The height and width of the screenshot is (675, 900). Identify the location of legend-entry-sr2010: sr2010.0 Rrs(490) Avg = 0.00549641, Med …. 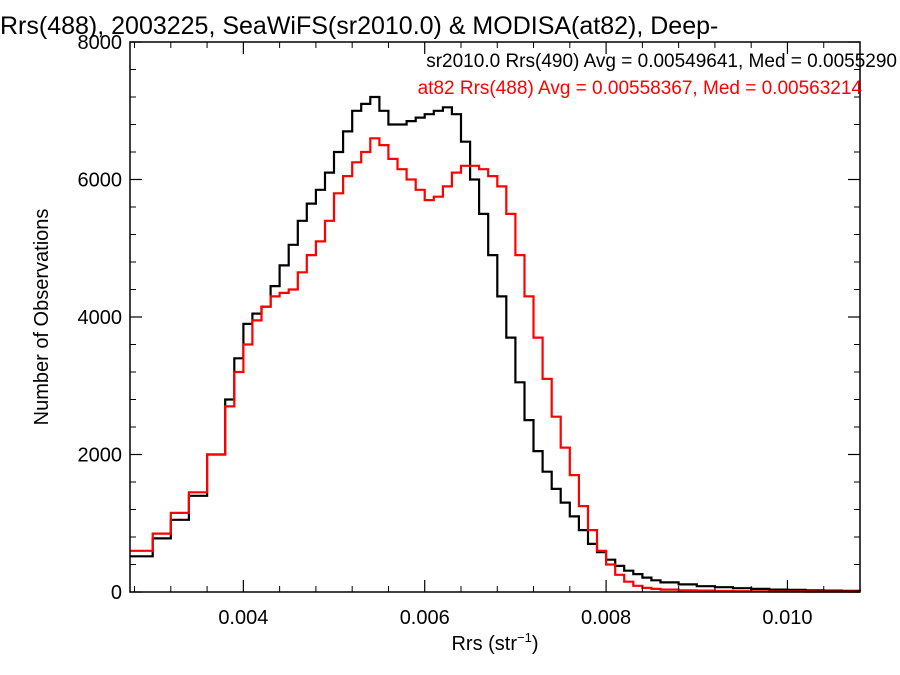
(661, 61).